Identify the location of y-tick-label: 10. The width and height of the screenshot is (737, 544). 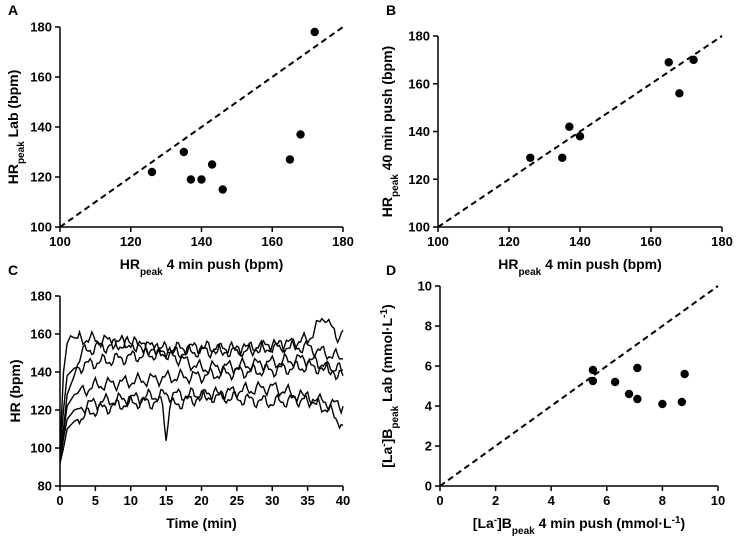
(425, 286).